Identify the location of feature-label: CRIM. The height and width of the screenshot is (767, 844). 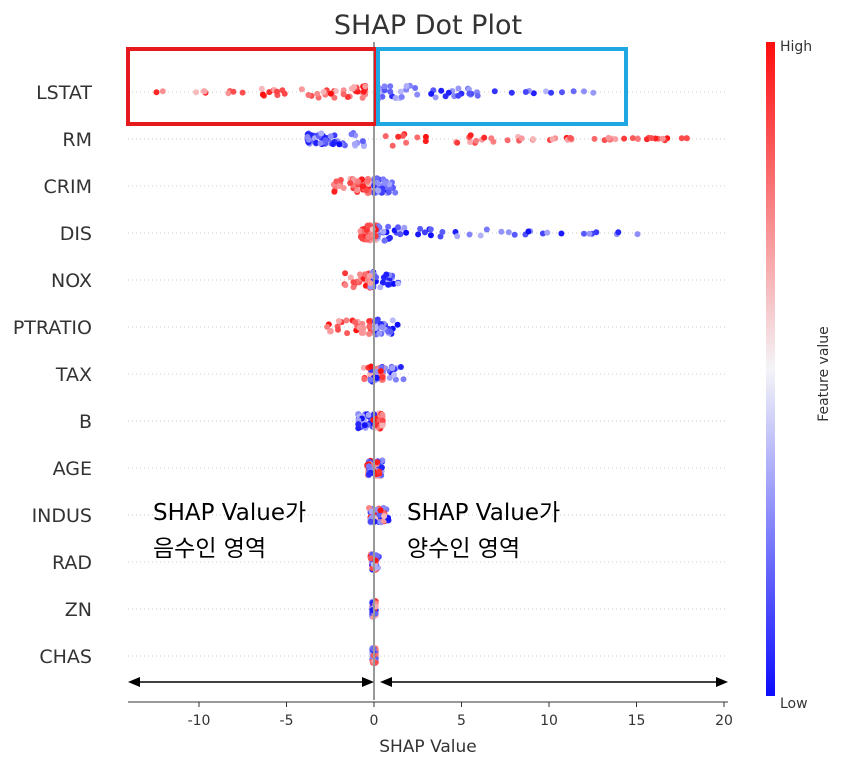
(68, 187).